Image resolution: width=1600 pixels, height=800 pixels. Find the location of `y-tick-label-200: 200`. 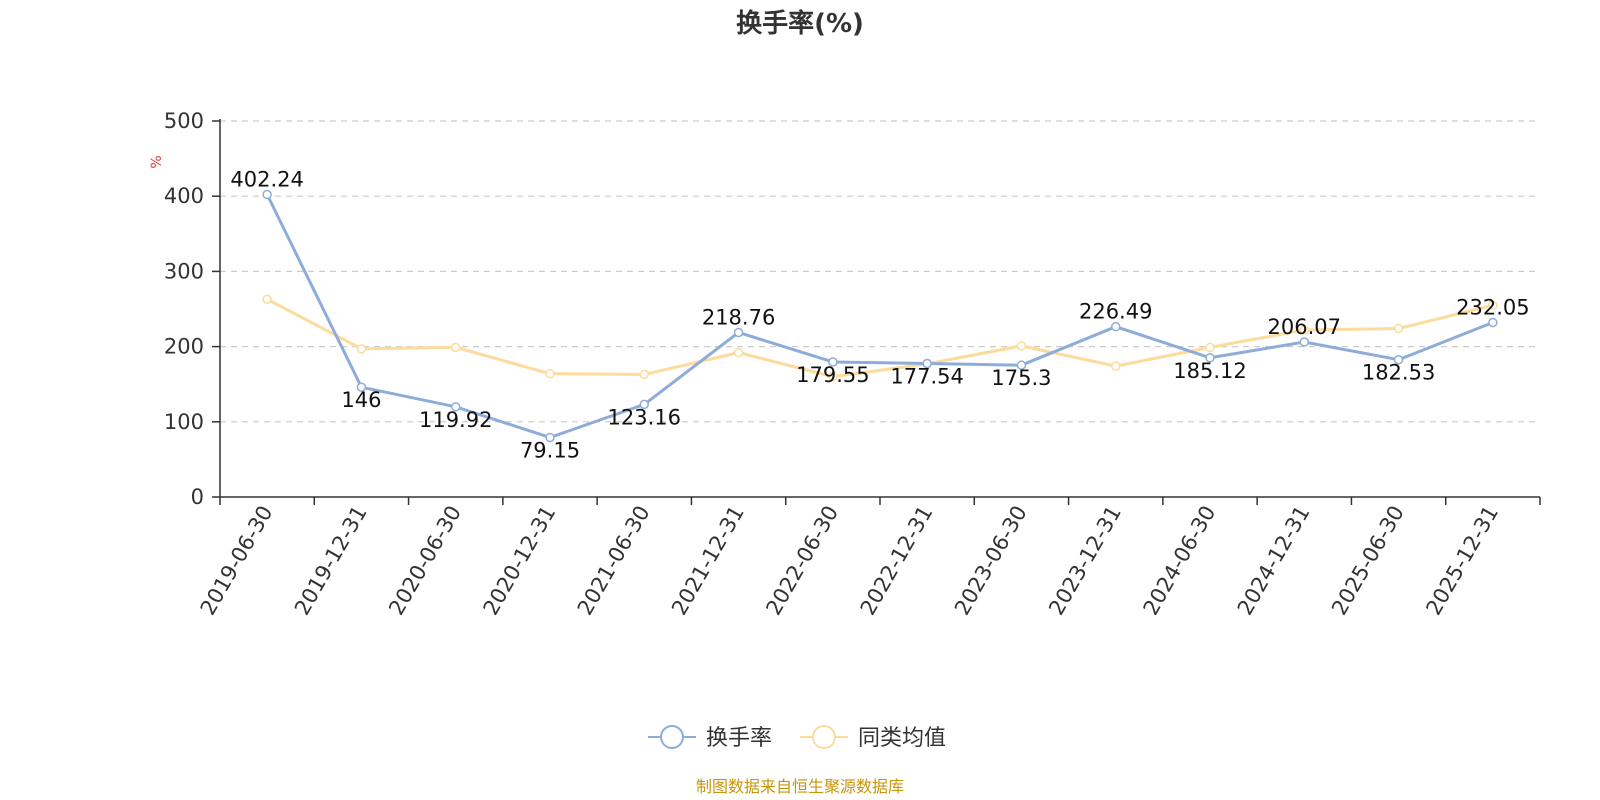

y-tick-label-200: 200 is located at coordinates (184, 347).